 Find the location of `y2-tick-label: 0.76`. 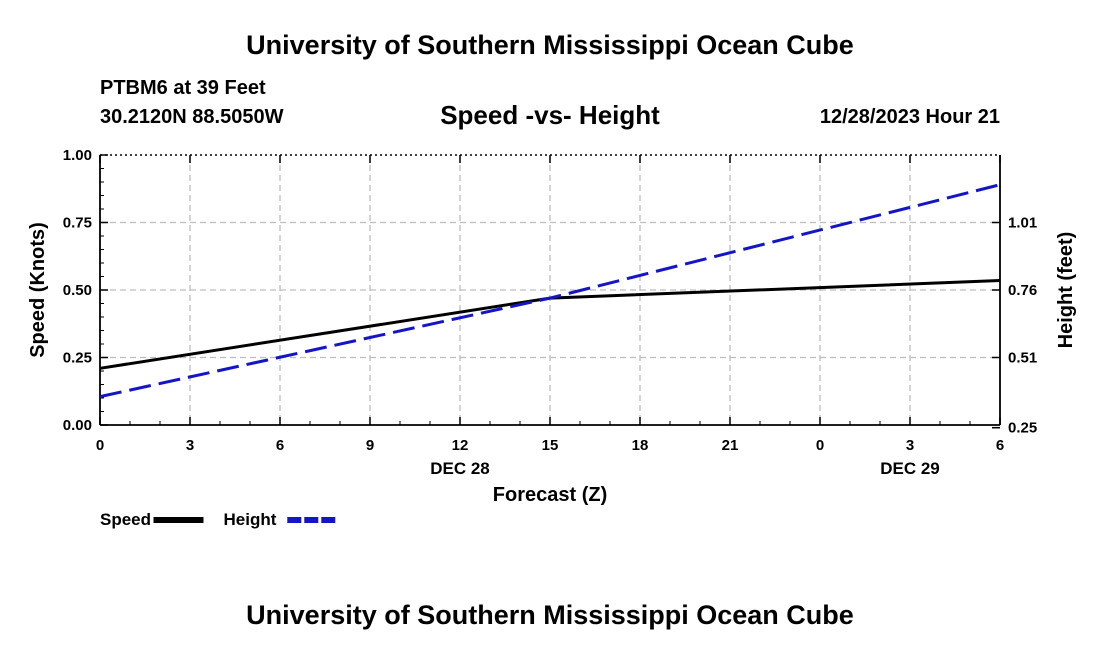

y2-tick-label: 0.76 is located at coordinates (1022, 290).